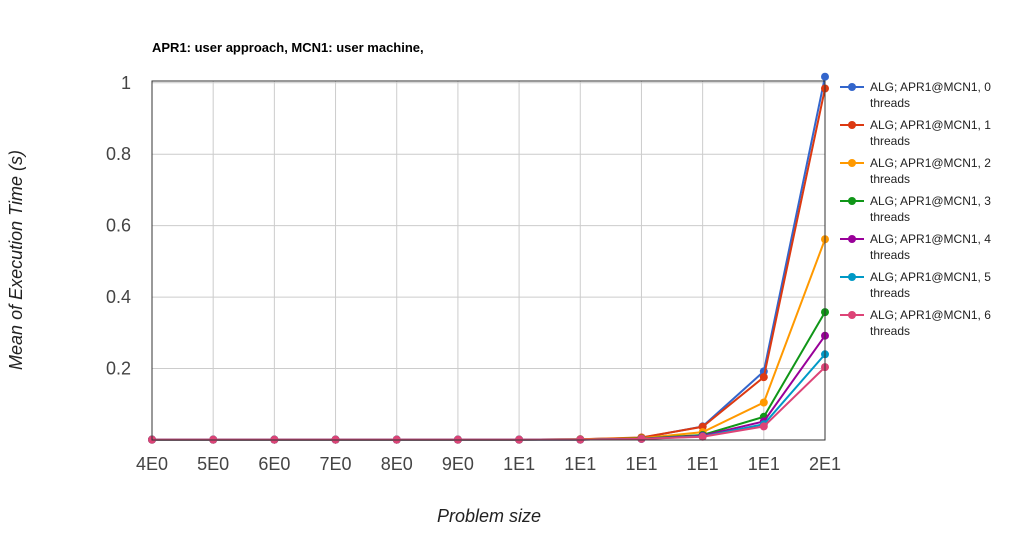 This screenshot has height=546, width=1012. I want to click on legend-entry: ALG; APR1@MCN1, 1 threads, so click(915, 133).